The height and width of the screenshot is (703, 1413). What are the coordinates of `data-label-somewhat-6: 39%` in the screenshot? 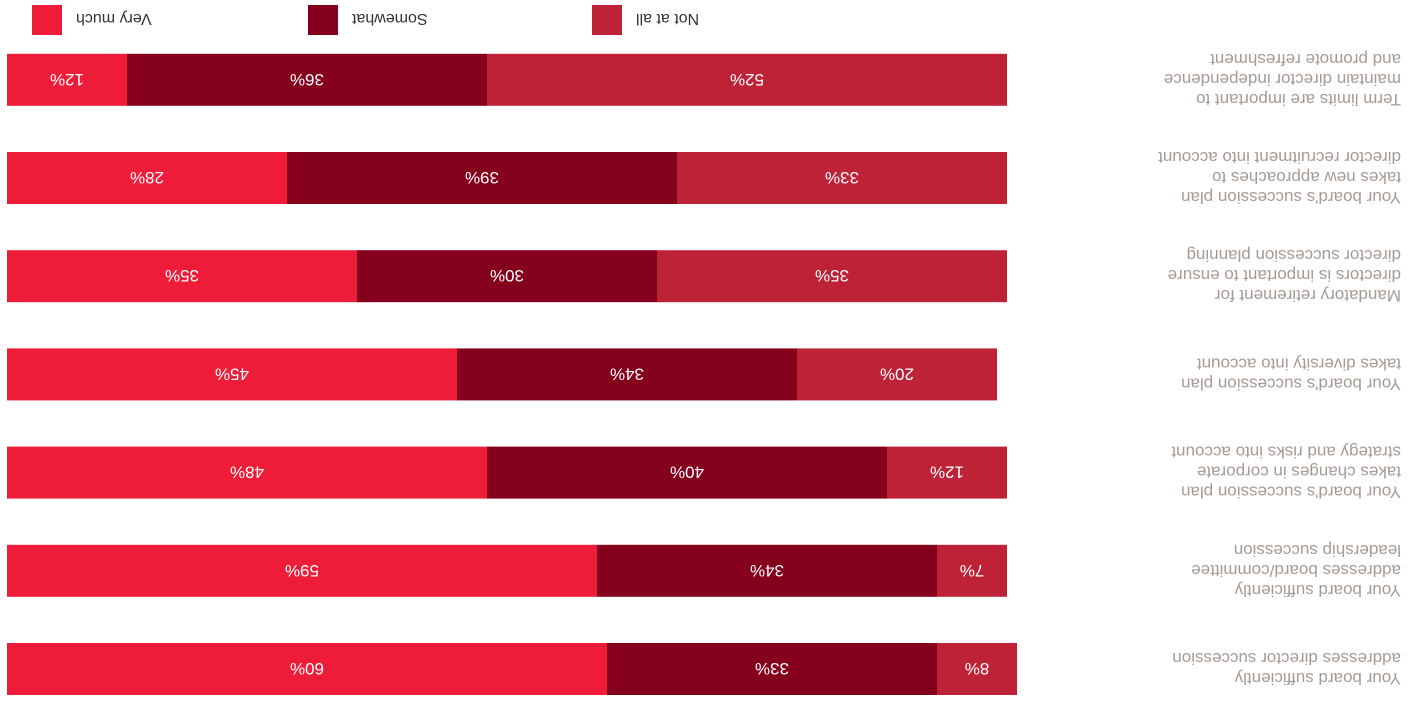 It's located at (482, 177).